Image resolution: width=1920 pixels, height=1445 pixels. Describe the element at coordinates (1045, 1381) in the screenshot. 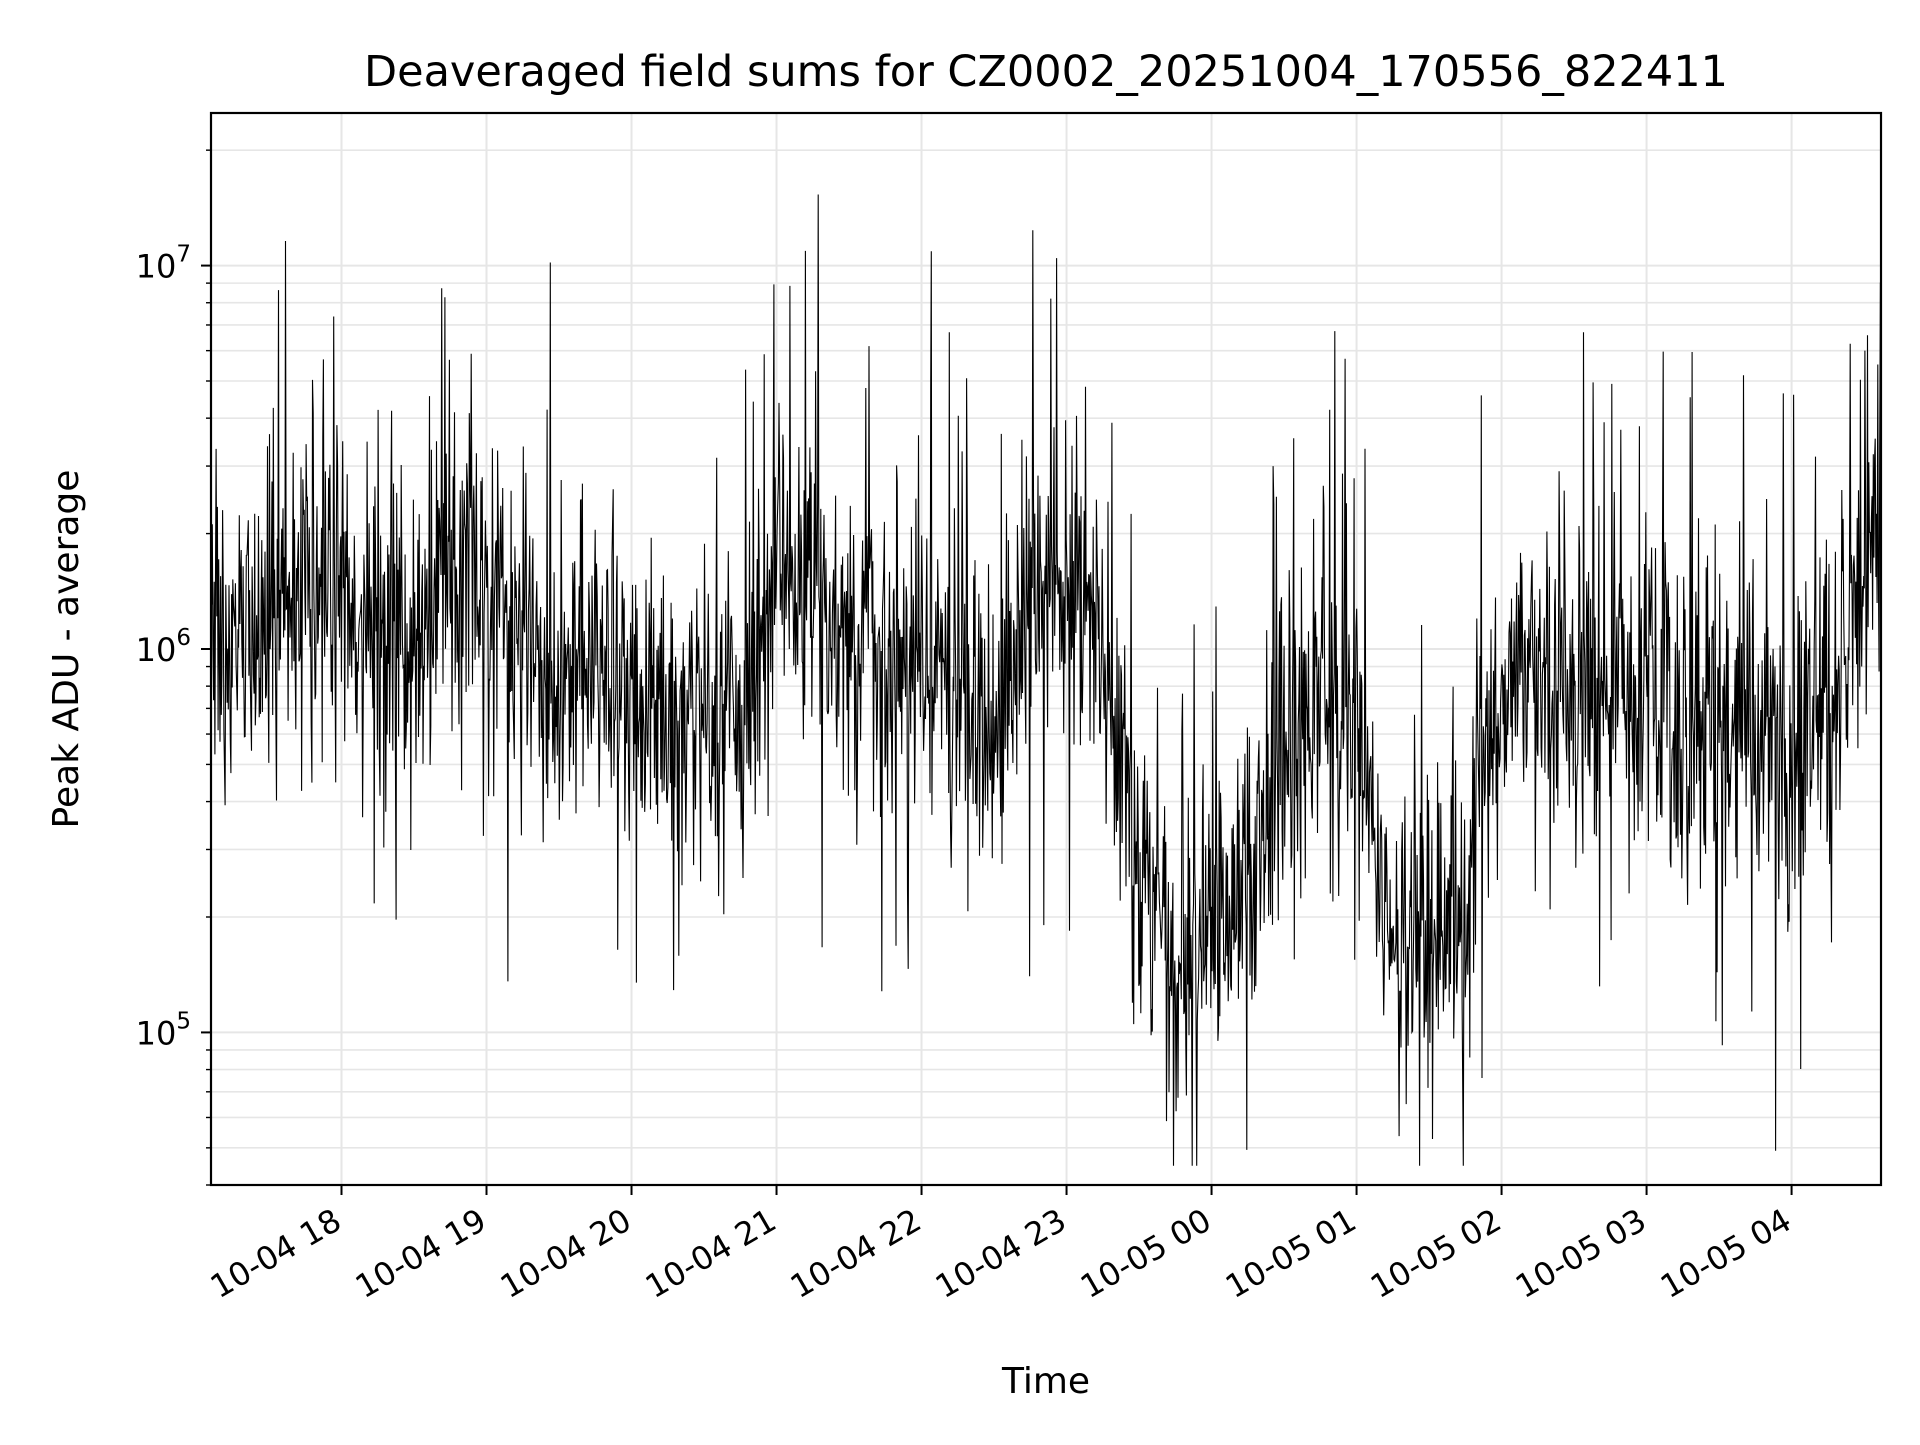

I see `x-axis-label: Time` at that location.